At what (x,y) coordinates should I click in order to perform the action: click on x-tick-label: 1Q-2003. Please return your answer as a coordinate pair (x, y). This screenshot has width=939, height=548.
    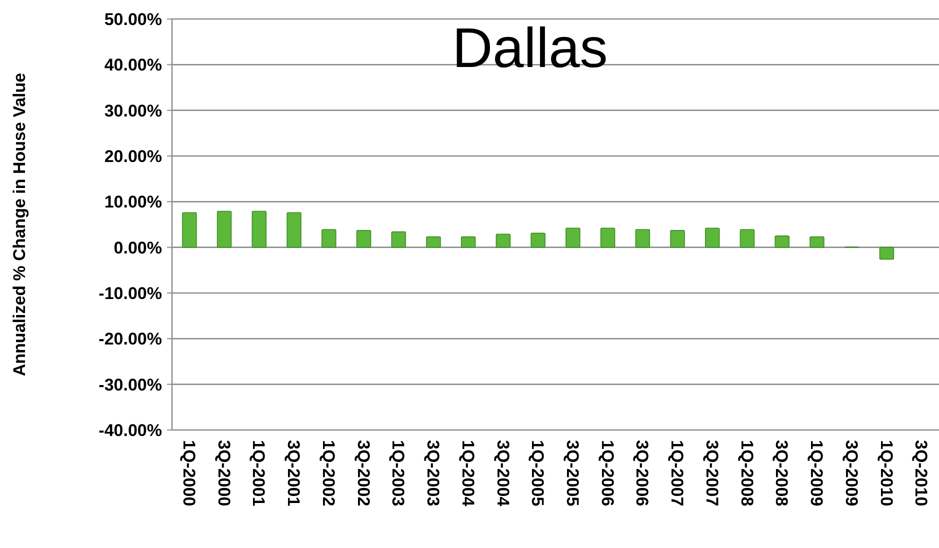
    Looking at the image, I should click on (398, 473).